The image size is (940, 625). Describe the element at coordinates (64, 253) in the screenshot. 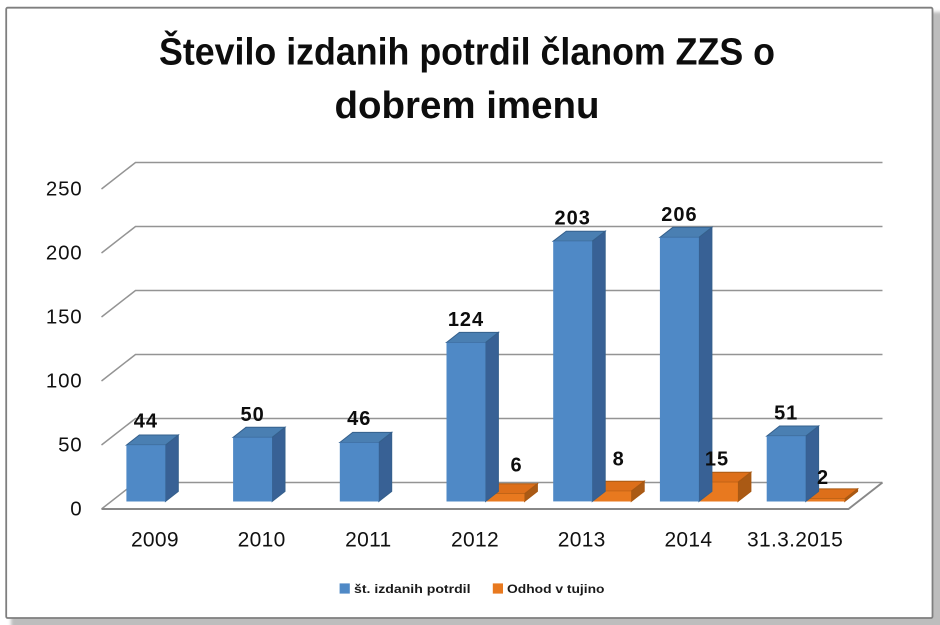

I see `svg-text: 200` at that location.